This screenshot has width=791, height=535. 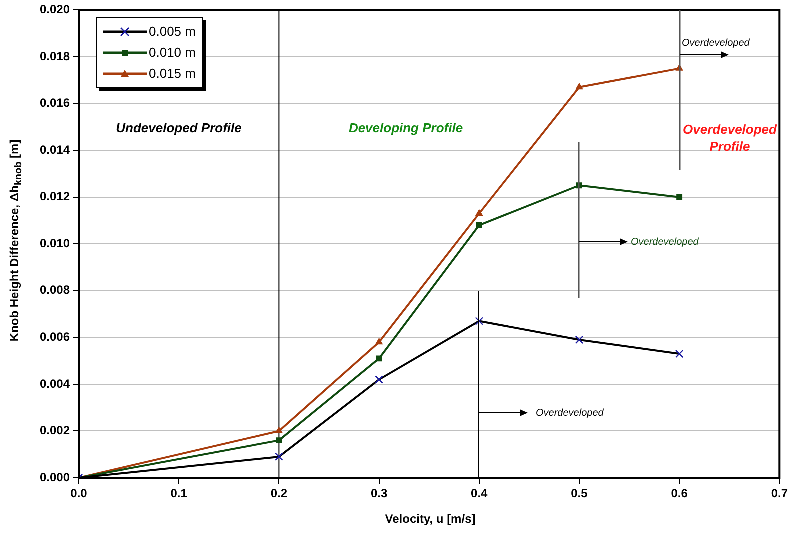 I want to click on x-tick-label: 0.1, so click(x=179, y=493).